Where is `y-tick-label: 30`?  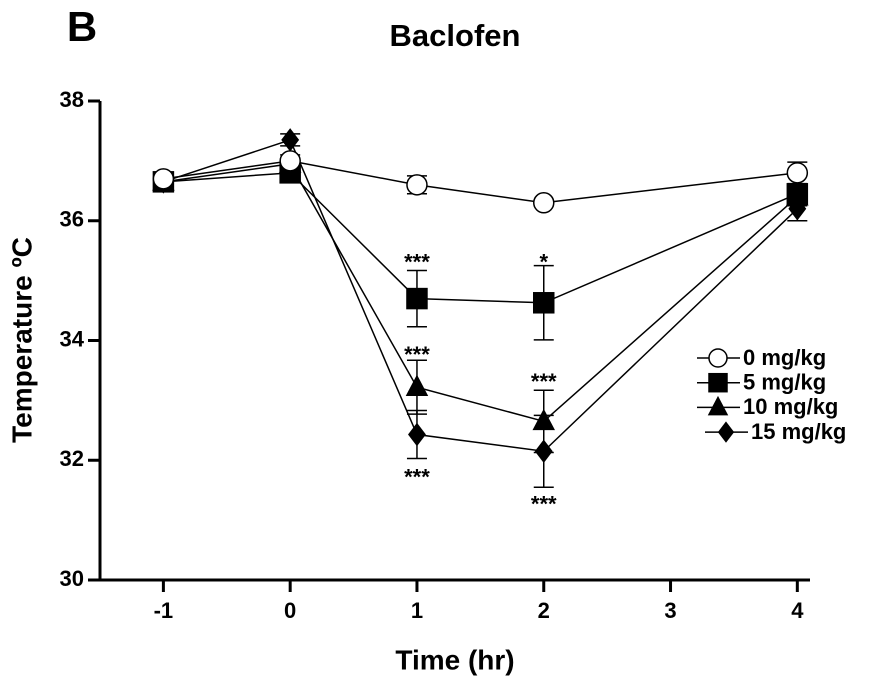 y-tick-label: 30 is located at coordinates (72, 578).